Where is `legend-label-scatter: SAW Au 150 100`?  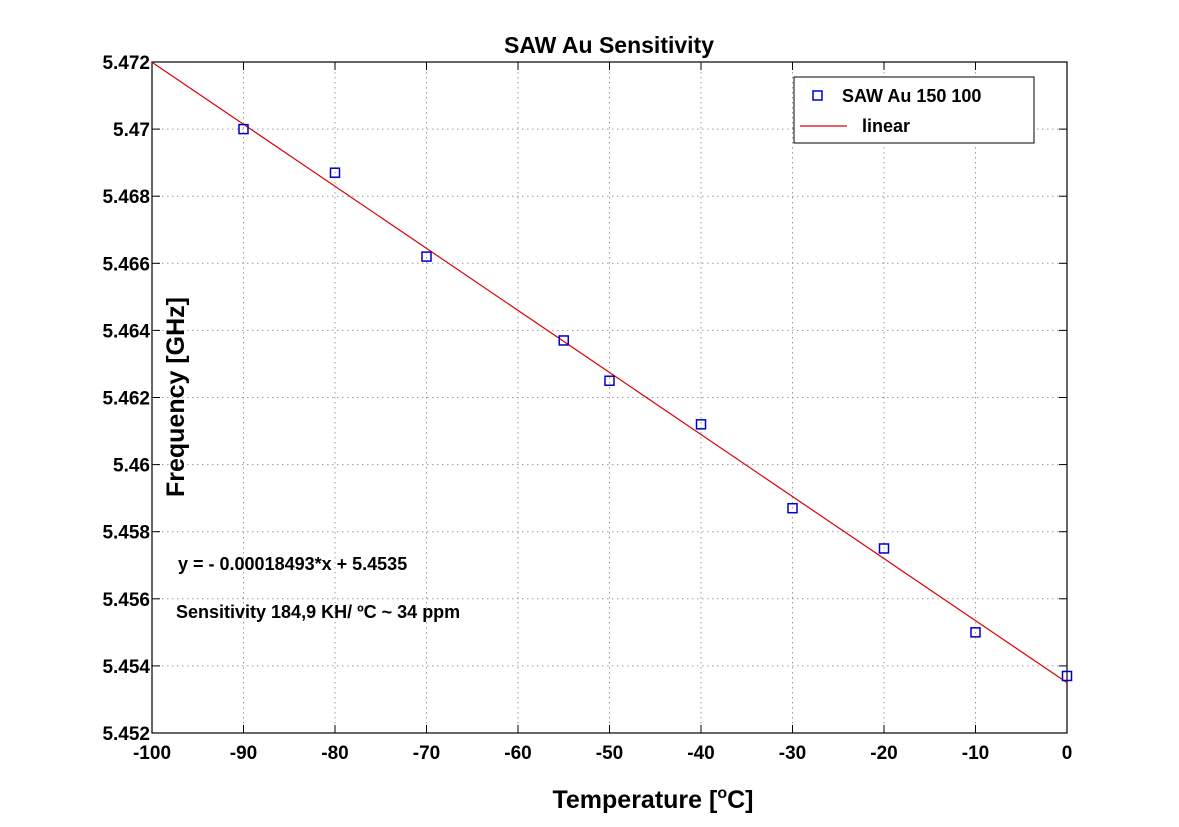 legend-label-scatter: SAW Au 150 100 is located at coordinates (911, 96).